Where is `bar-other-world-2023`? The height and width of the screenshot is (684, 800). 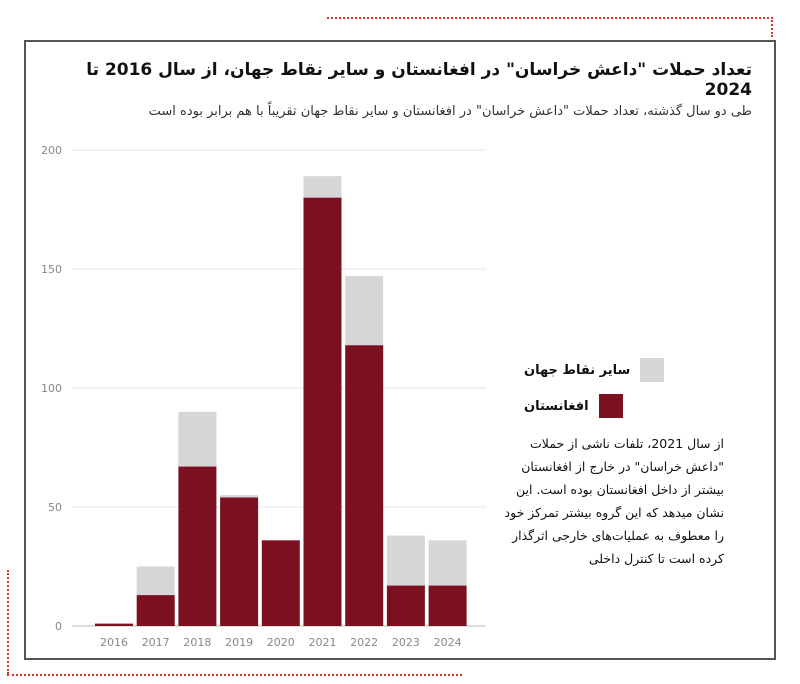
bar-other-world-2023 is located at coordinates (405, 560).